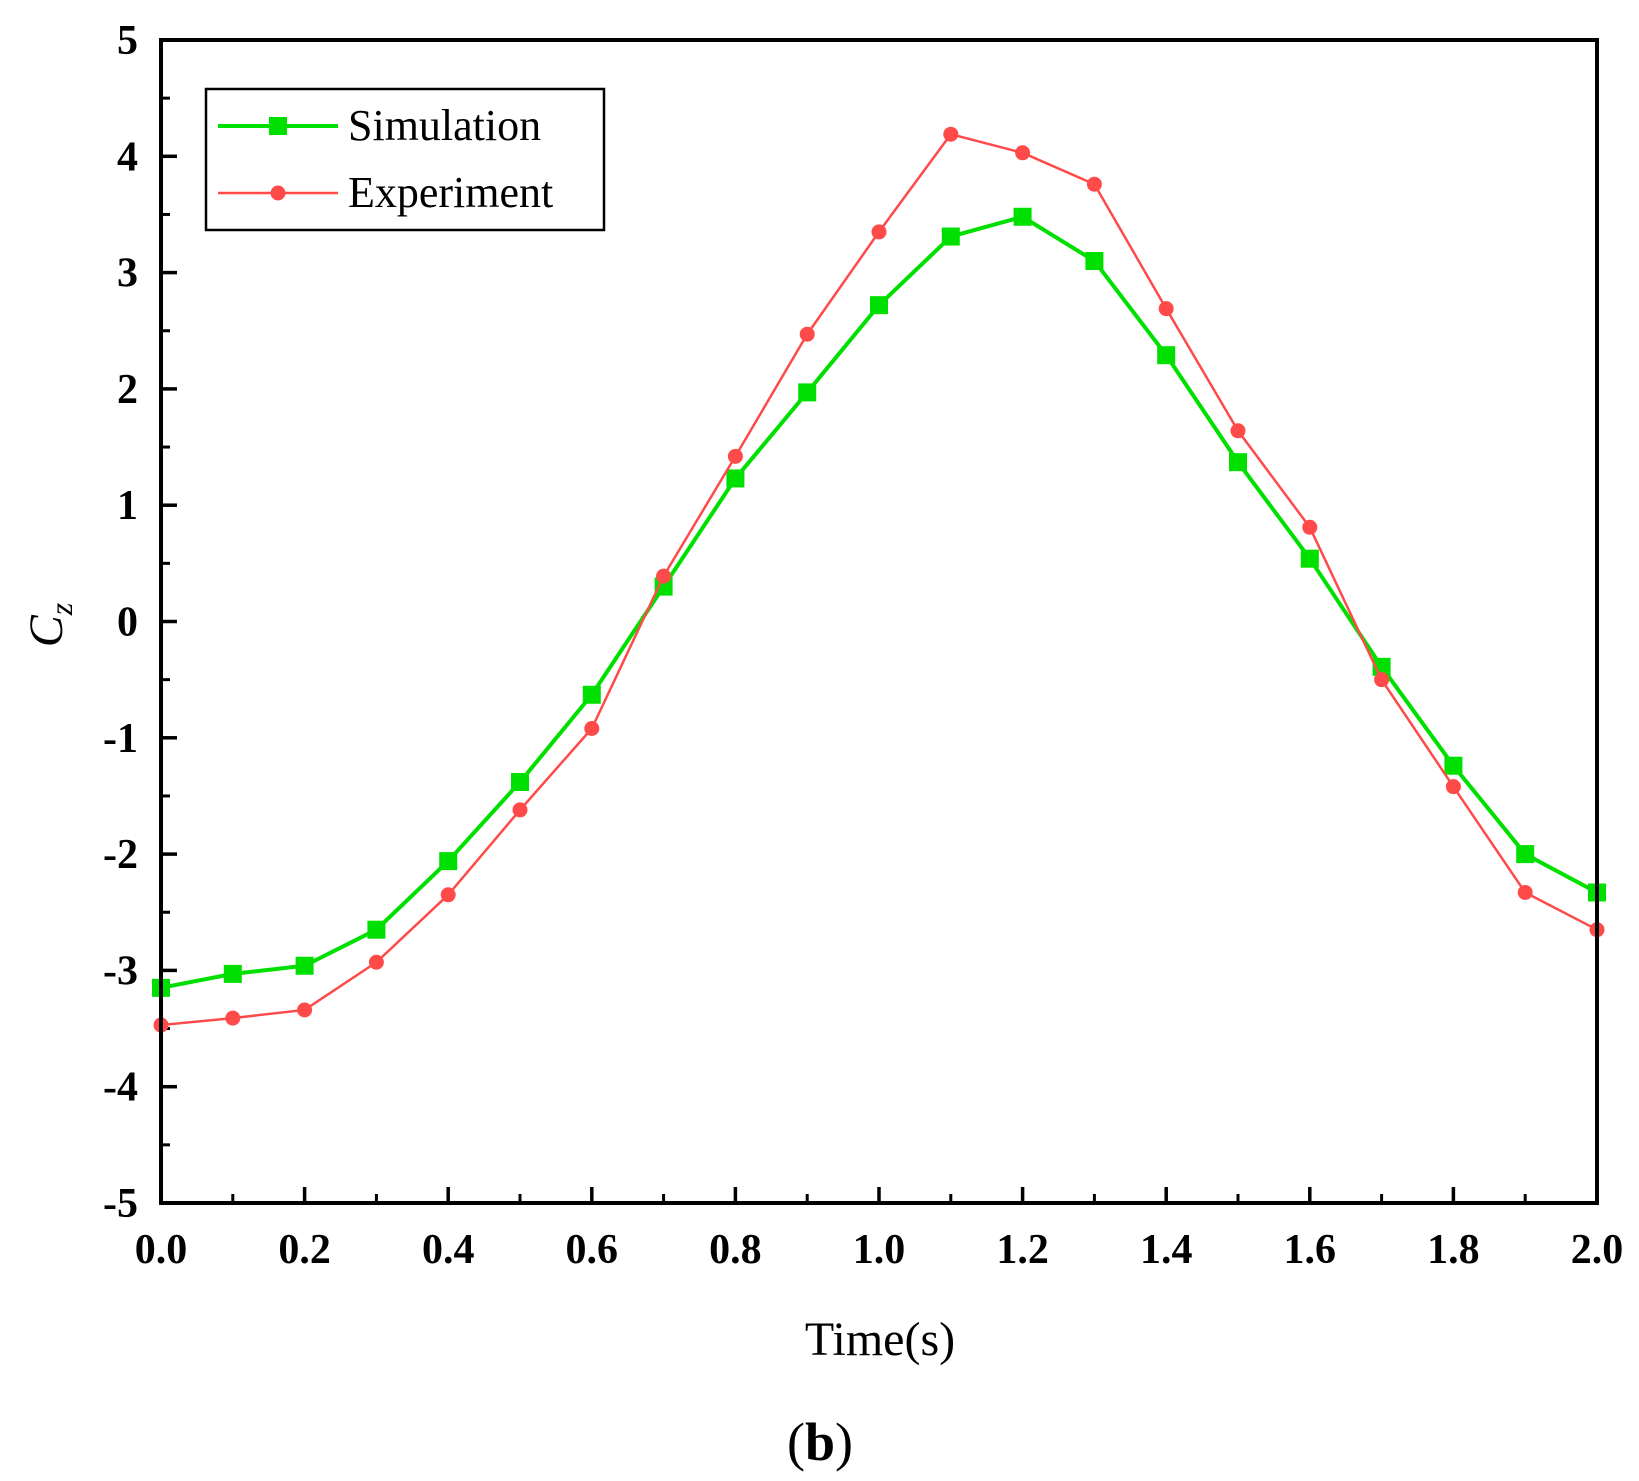 The width and height of the screenshot is (1639, 1481). I want to click on y-tick-label: 3, so click(127, 274).